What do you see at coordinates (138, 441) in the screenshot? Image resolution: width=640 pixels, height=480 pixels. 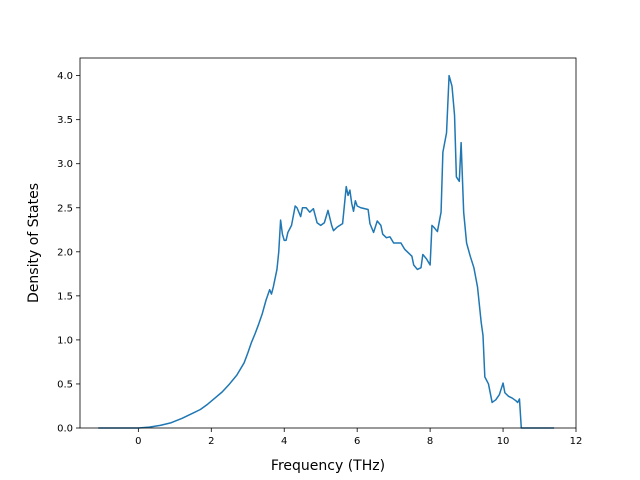 I see `x-tick-label: 0` at bounding box center [138, 441].